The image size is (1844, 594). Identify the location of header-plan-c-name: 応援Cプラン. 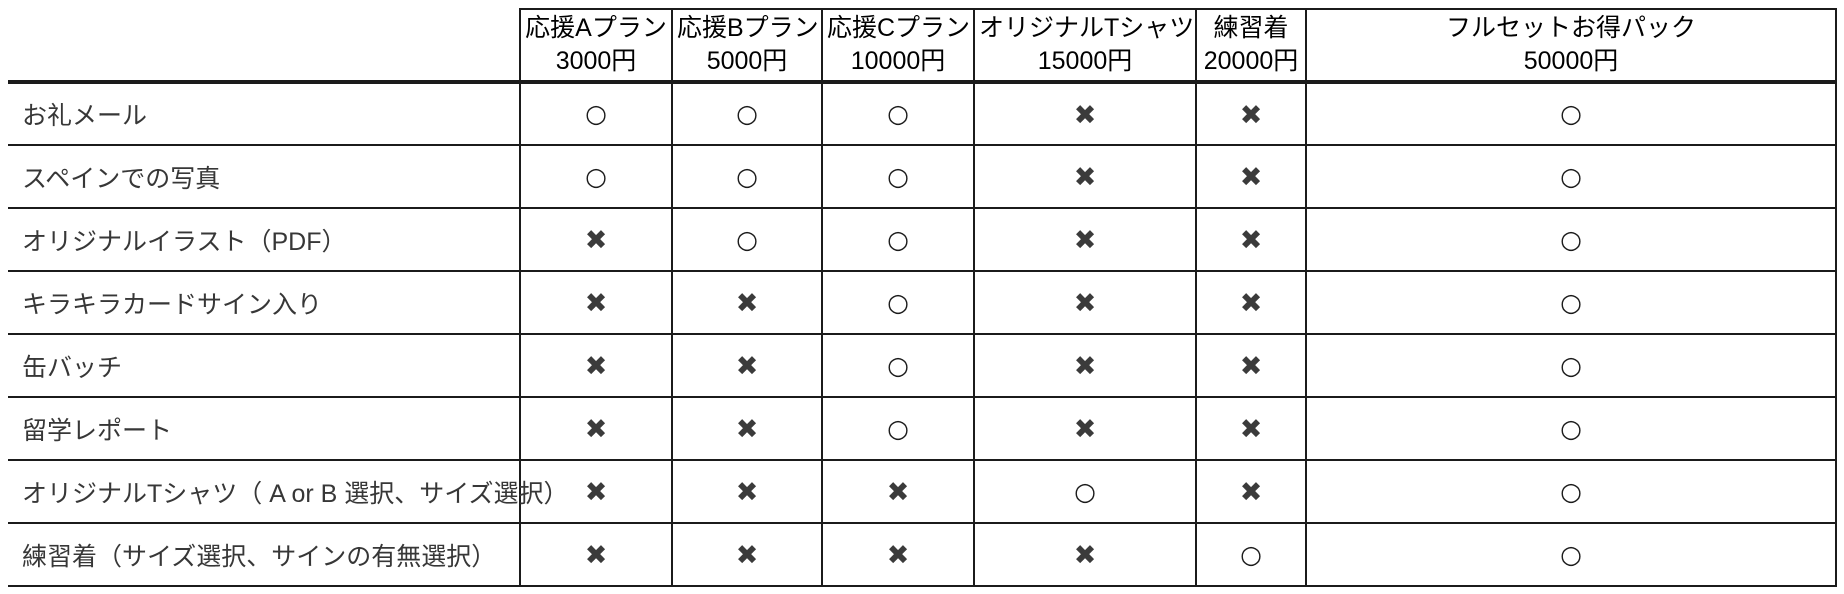
(899, 28).